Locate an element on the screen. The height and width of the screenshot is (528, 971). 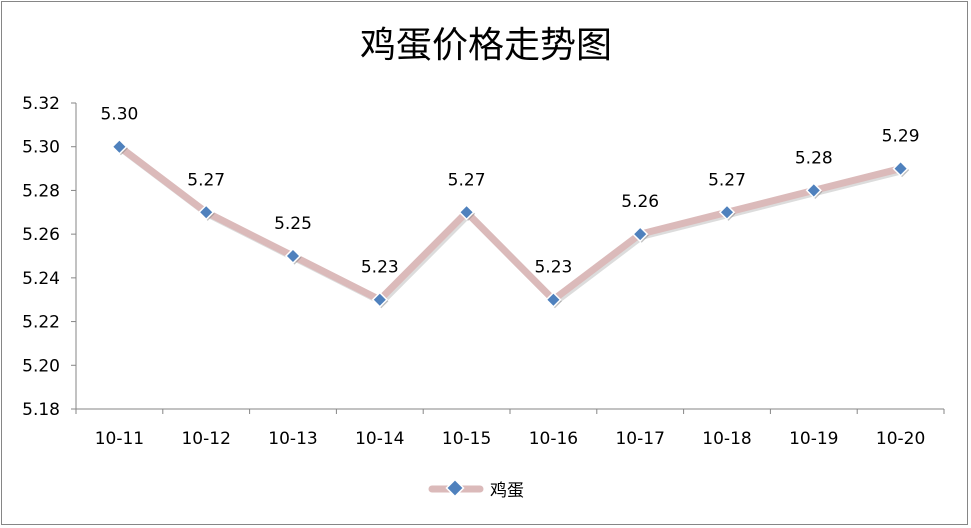
data-label: 5.30 is located at coordinates (119, 115).